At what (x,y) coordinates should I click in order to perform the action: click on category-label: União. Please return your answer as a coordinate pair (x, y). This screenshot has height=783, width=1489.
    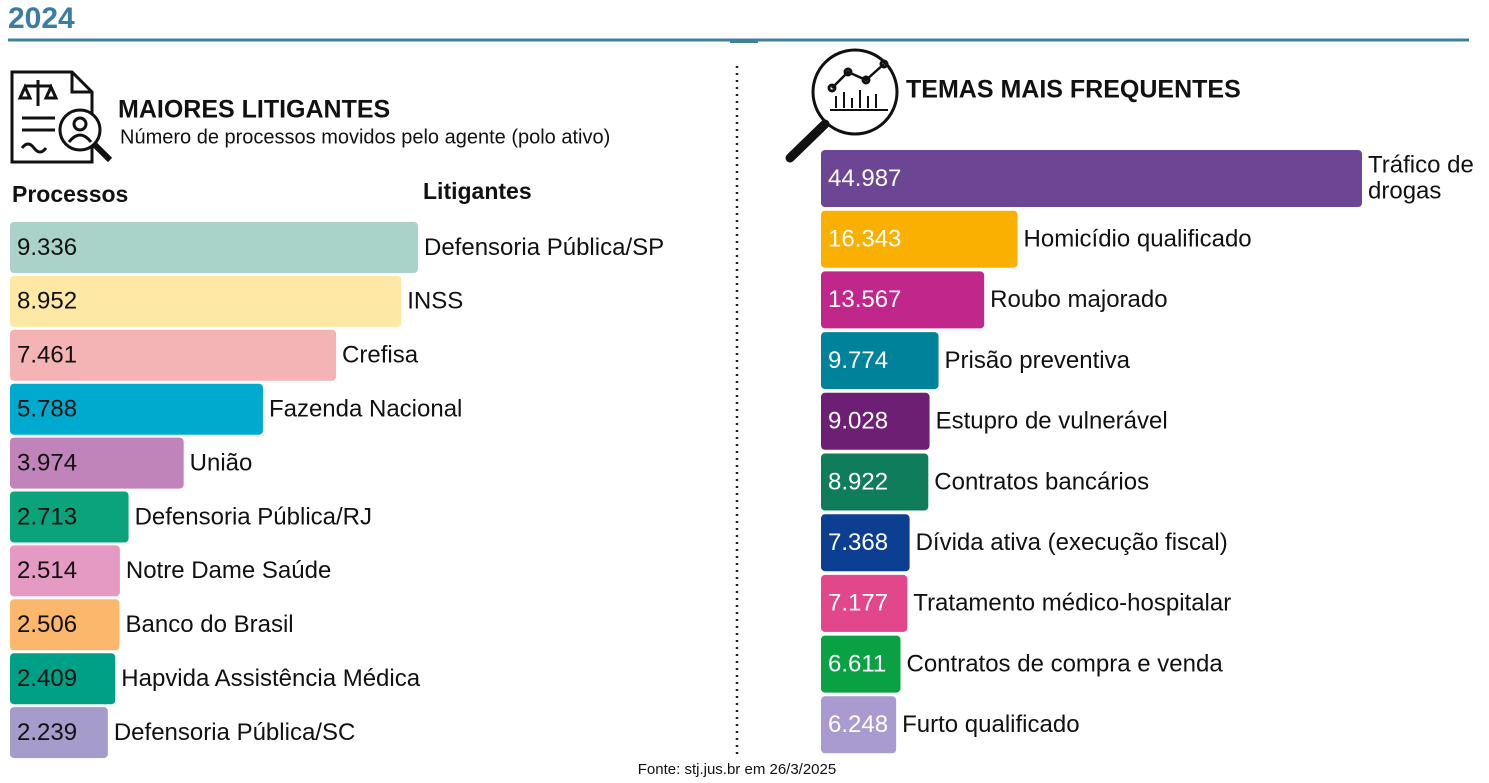
    Looking at the image, I should click on (221, 462).